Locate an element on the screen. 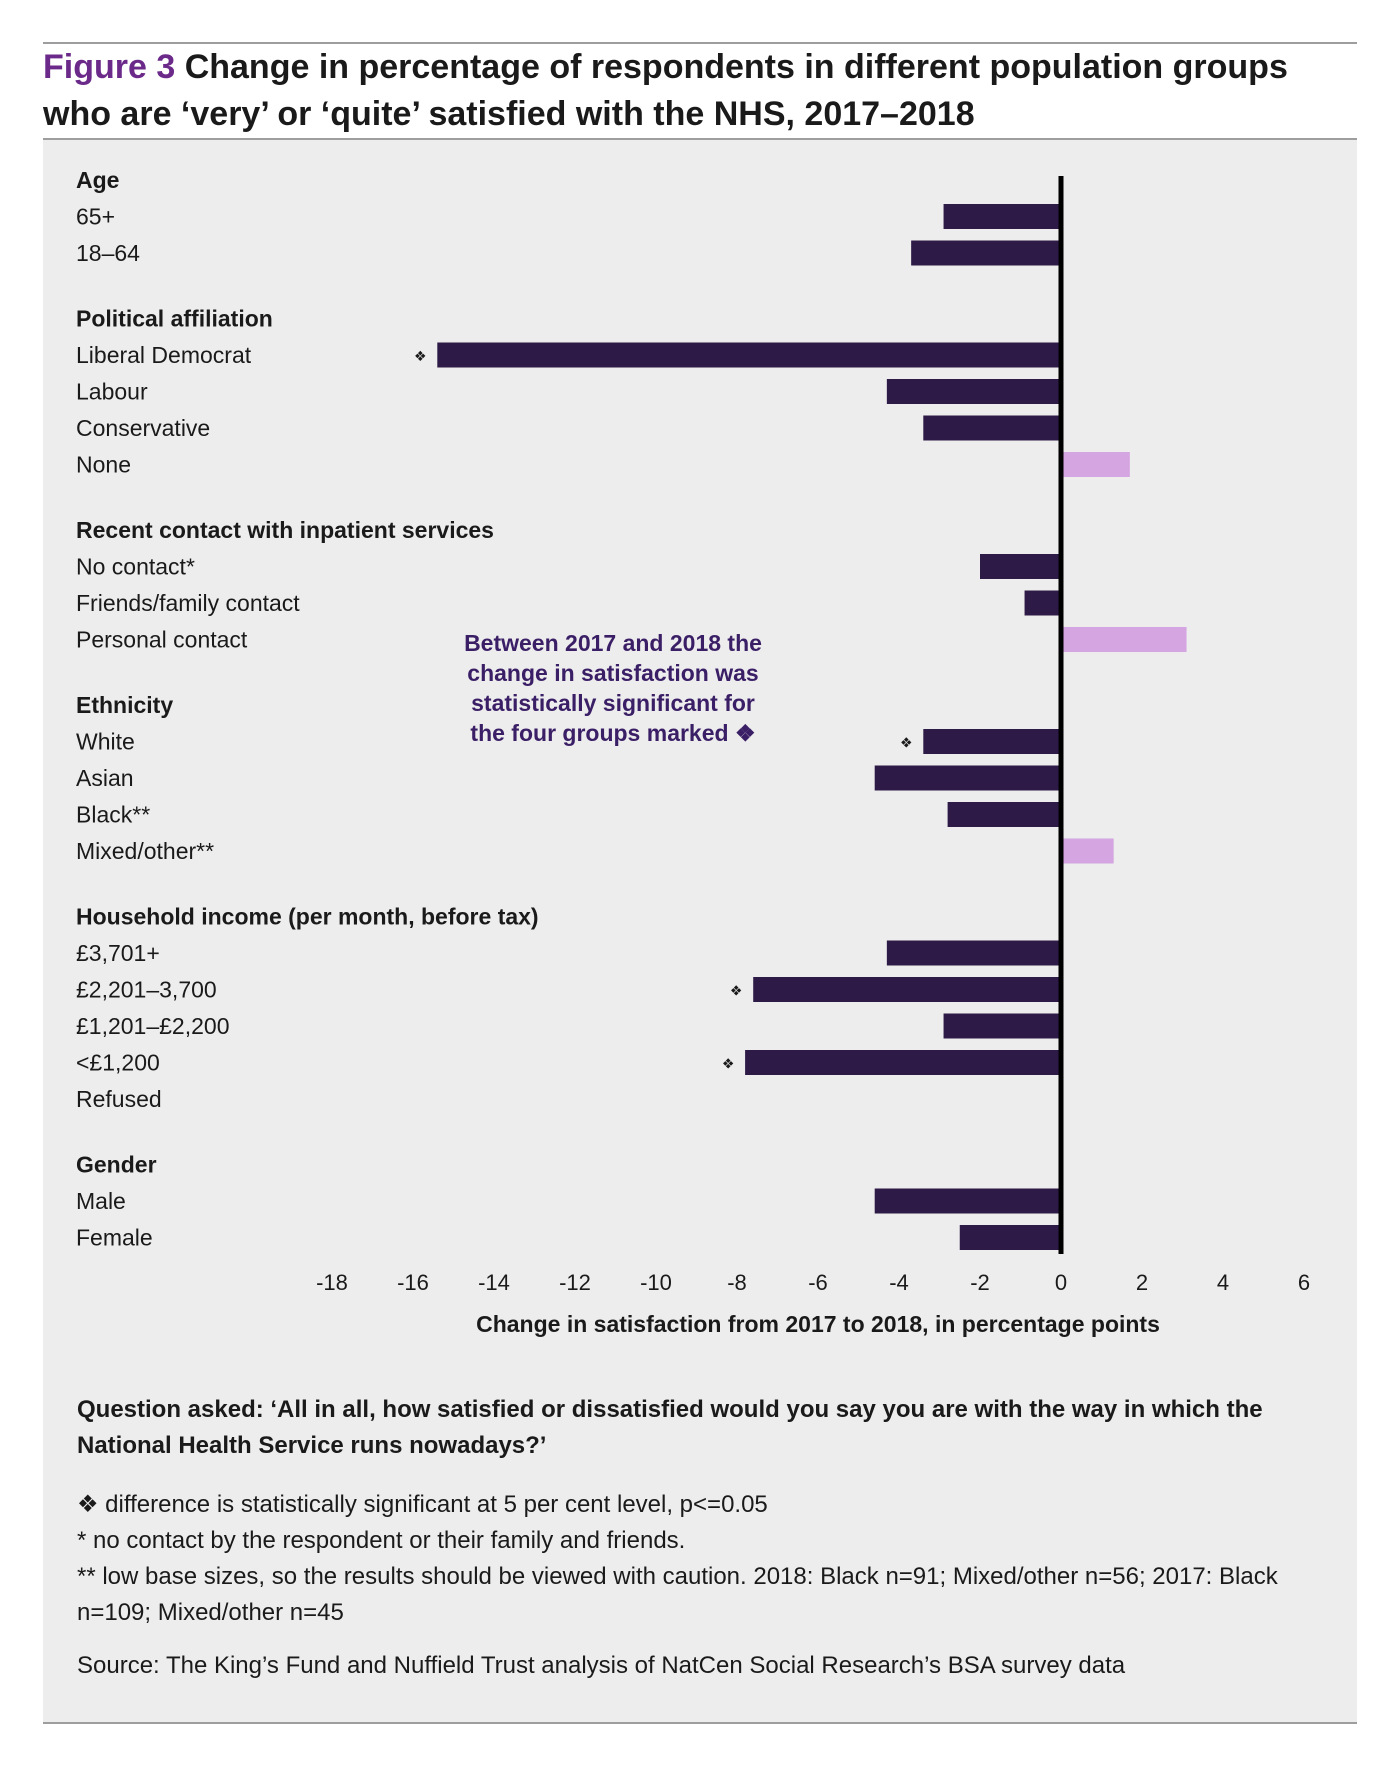  x-tick-label: 2 is located at coordinates (1142, 1282).